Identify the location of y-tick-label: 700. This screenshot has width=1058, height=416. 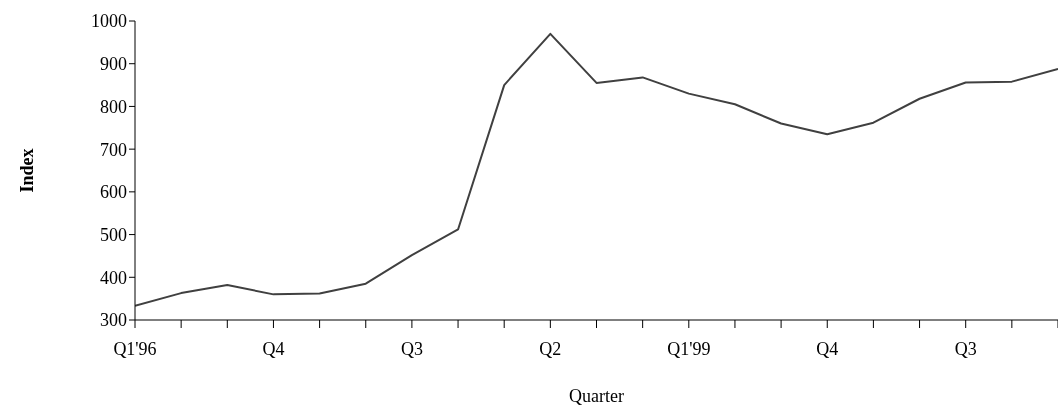
(113, 149).